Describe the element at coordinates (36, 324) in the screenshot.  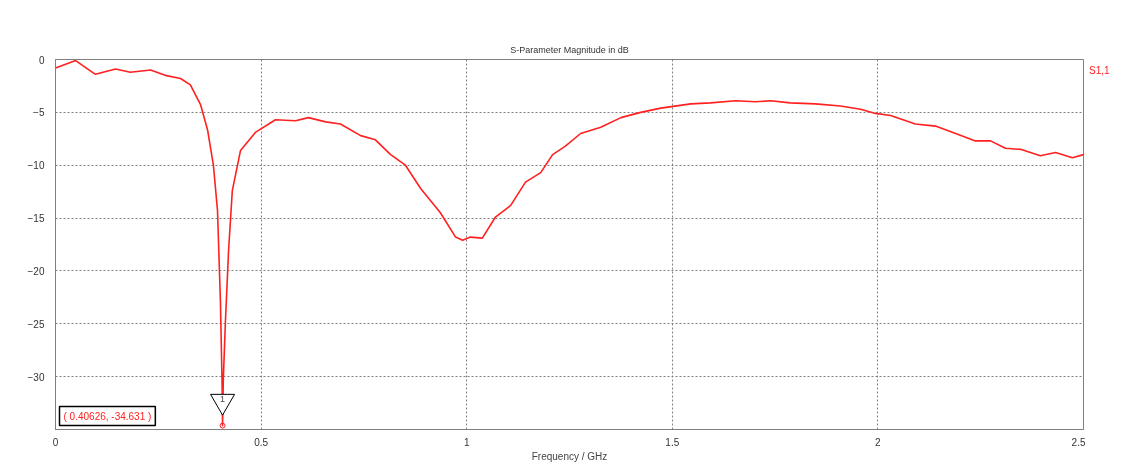
I see `y-tick-label: −25` at that location.